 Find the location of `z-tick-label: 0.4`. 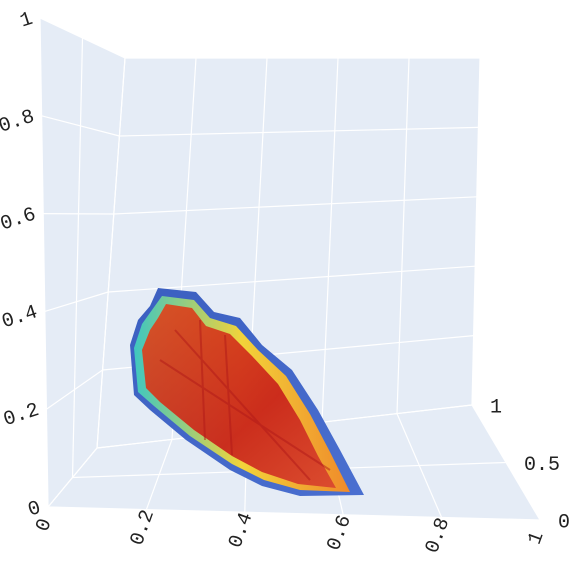

z-tick-label: 0.4 is located at coordinates (20, 317).